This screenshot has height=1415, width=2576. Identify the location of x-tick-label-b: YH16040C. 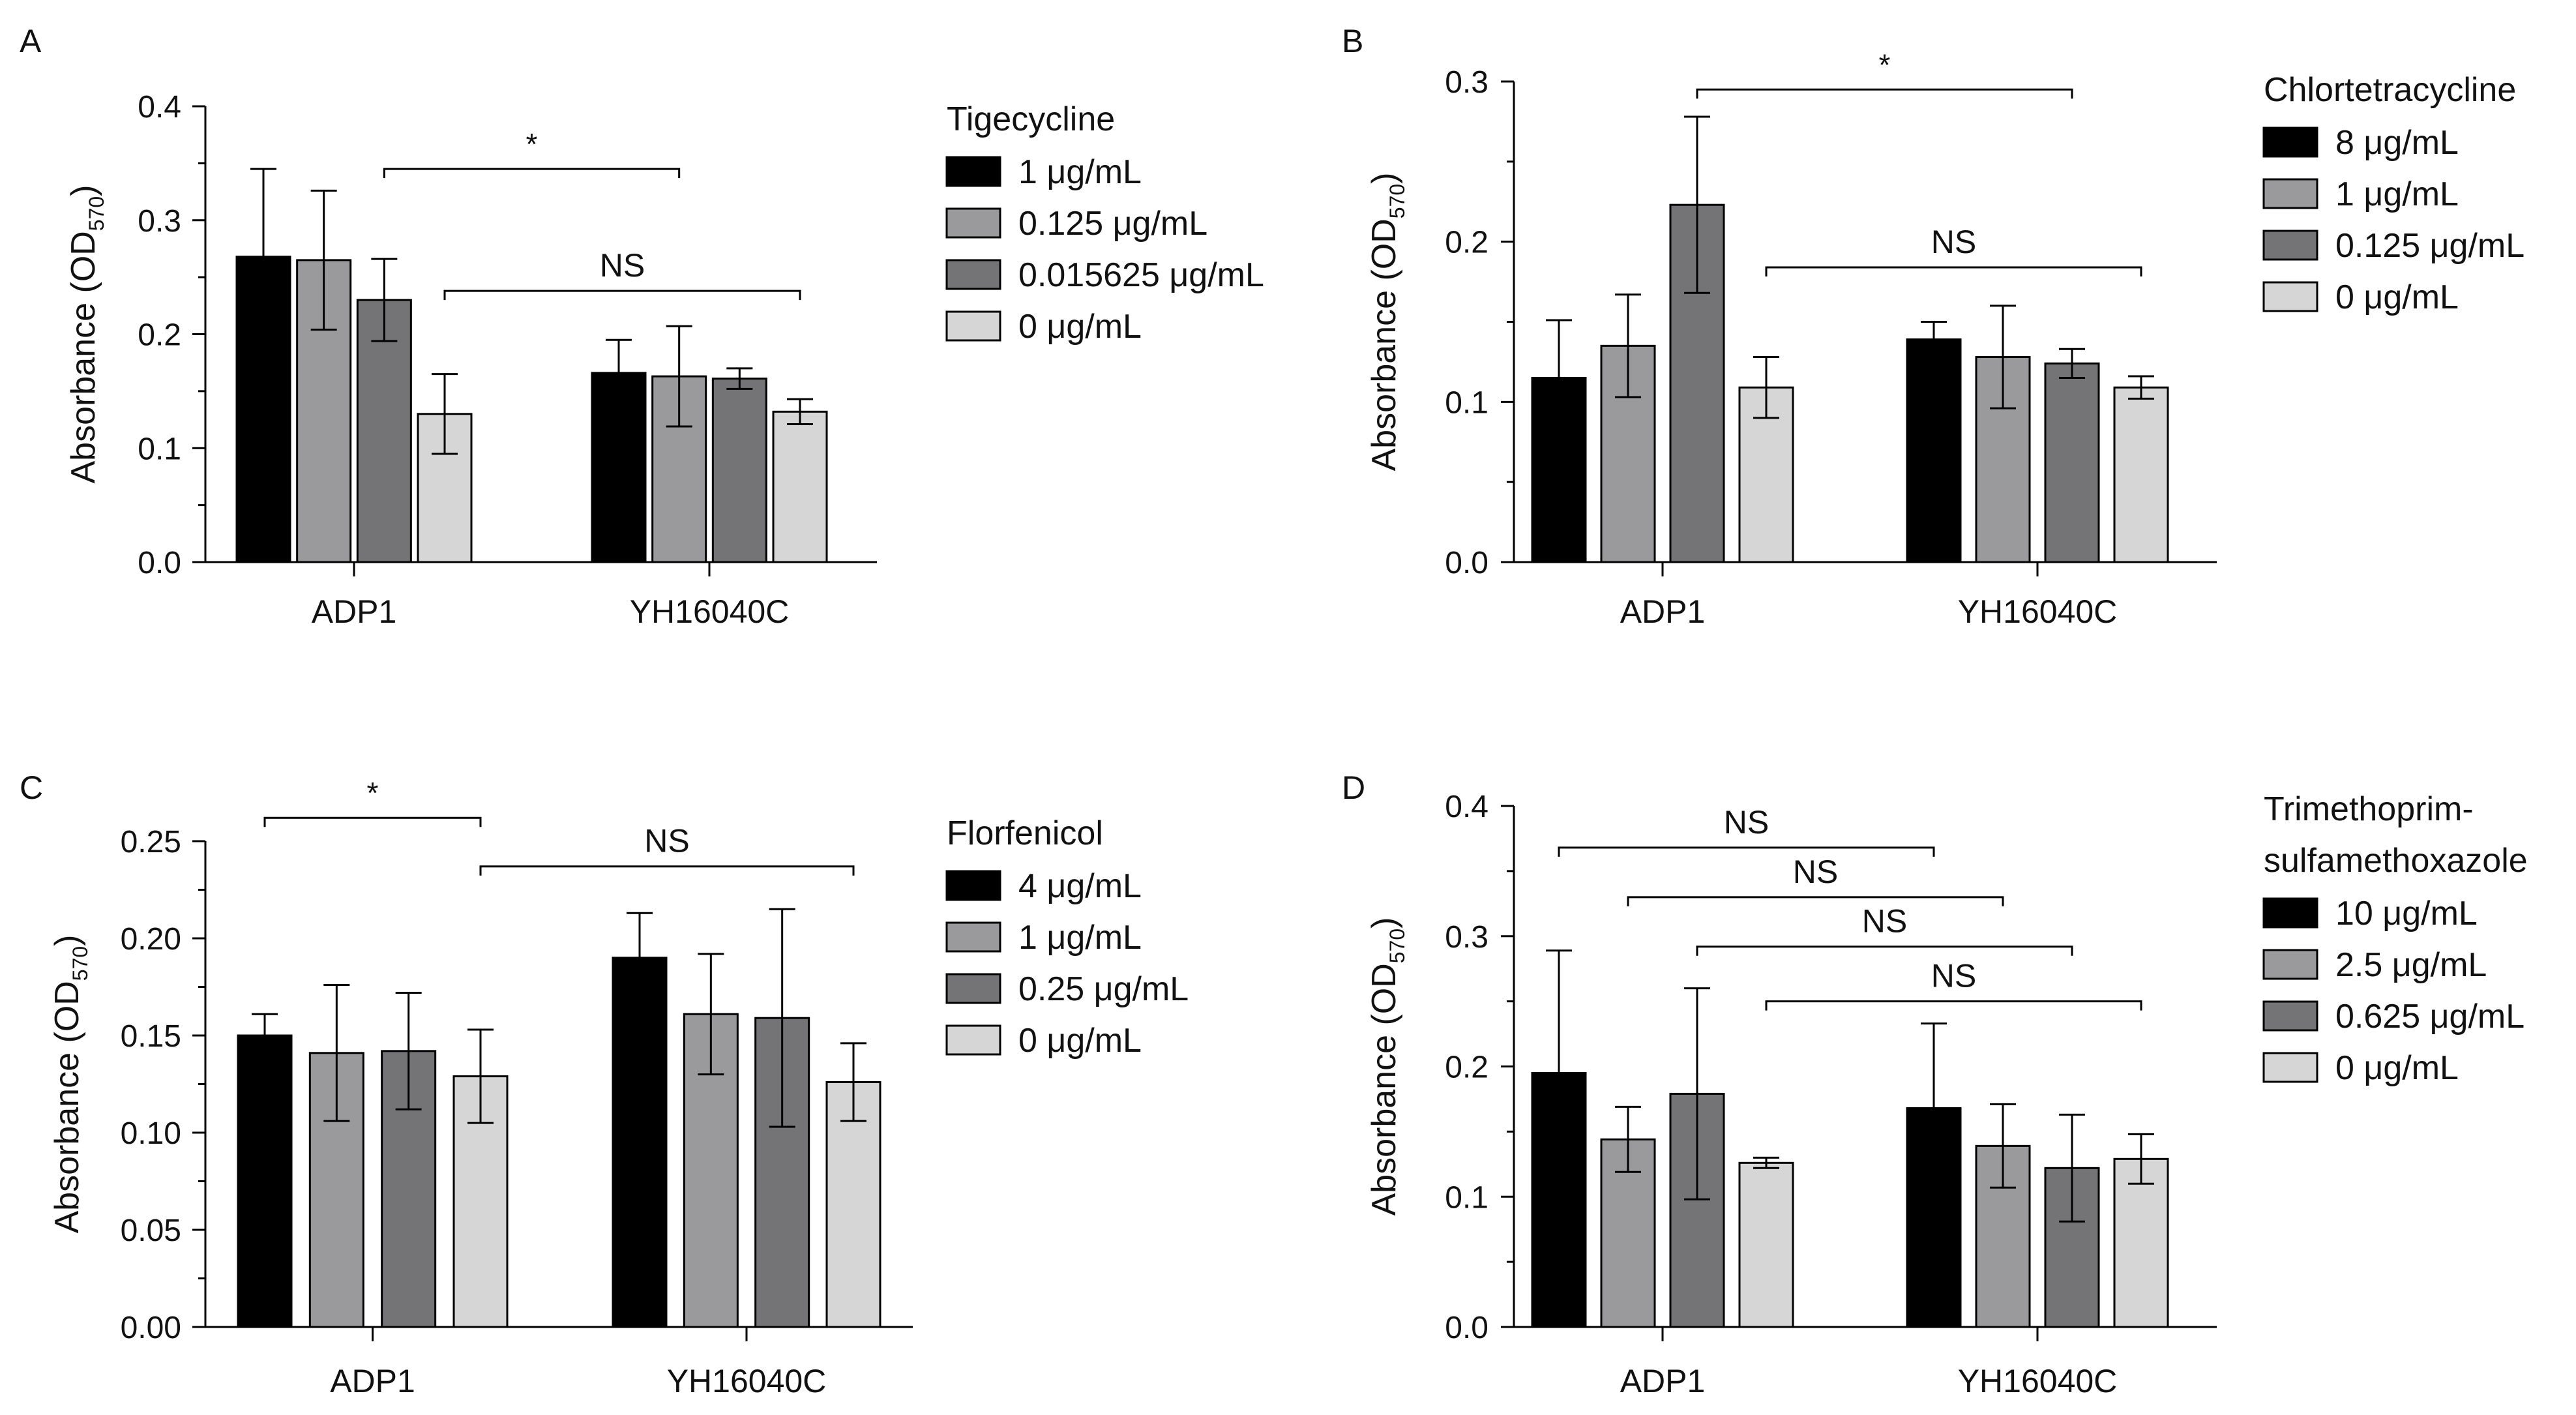
(2038, 611).